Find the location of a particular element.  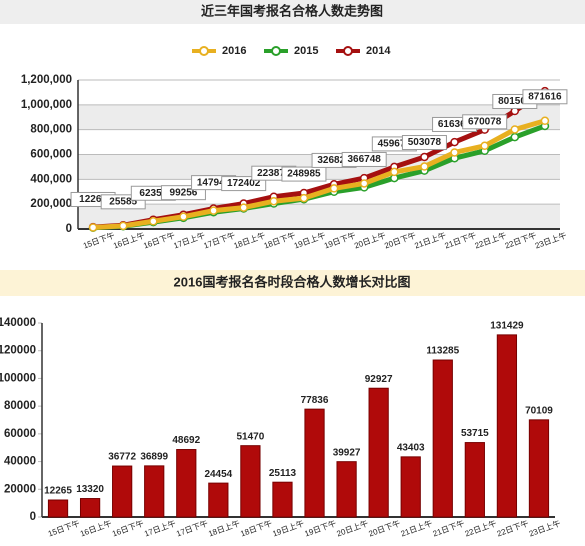

grid-band is located at coordinates (319, 216).